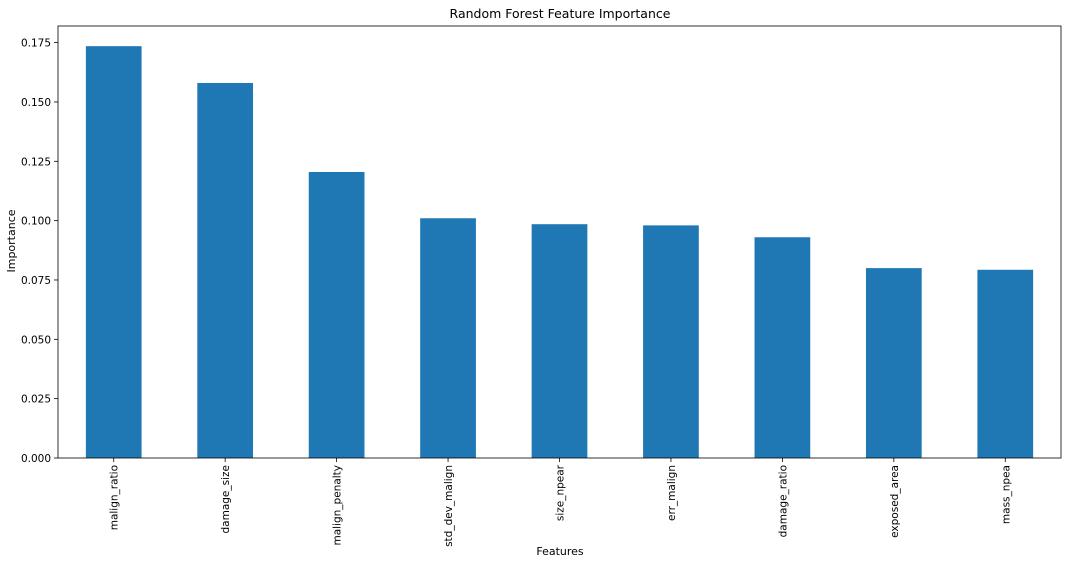 This screenshot has width=1068, height=568. Describe the element at coordinates (783, 501) in the screenshot. I see `x-tick-label: damage_ratio` at that location.